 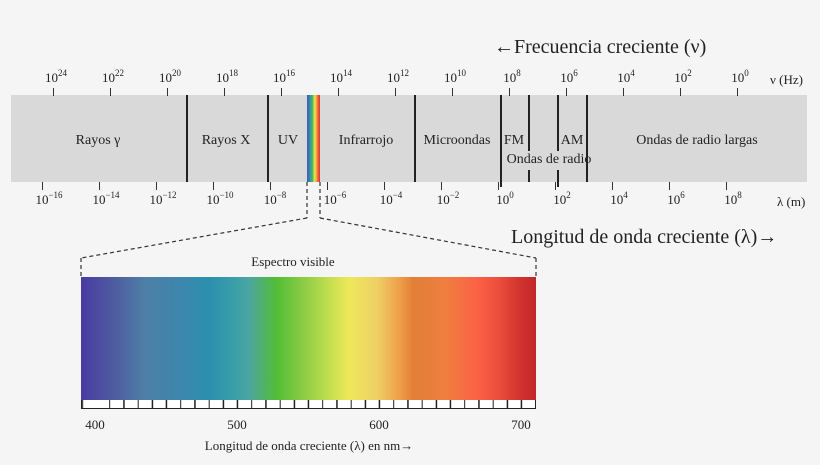 What do you see at coordinates (293, 261) in the screenshot?
I see `visible-spectrum-title: Espectro visible` at bounding box center [293, 261].